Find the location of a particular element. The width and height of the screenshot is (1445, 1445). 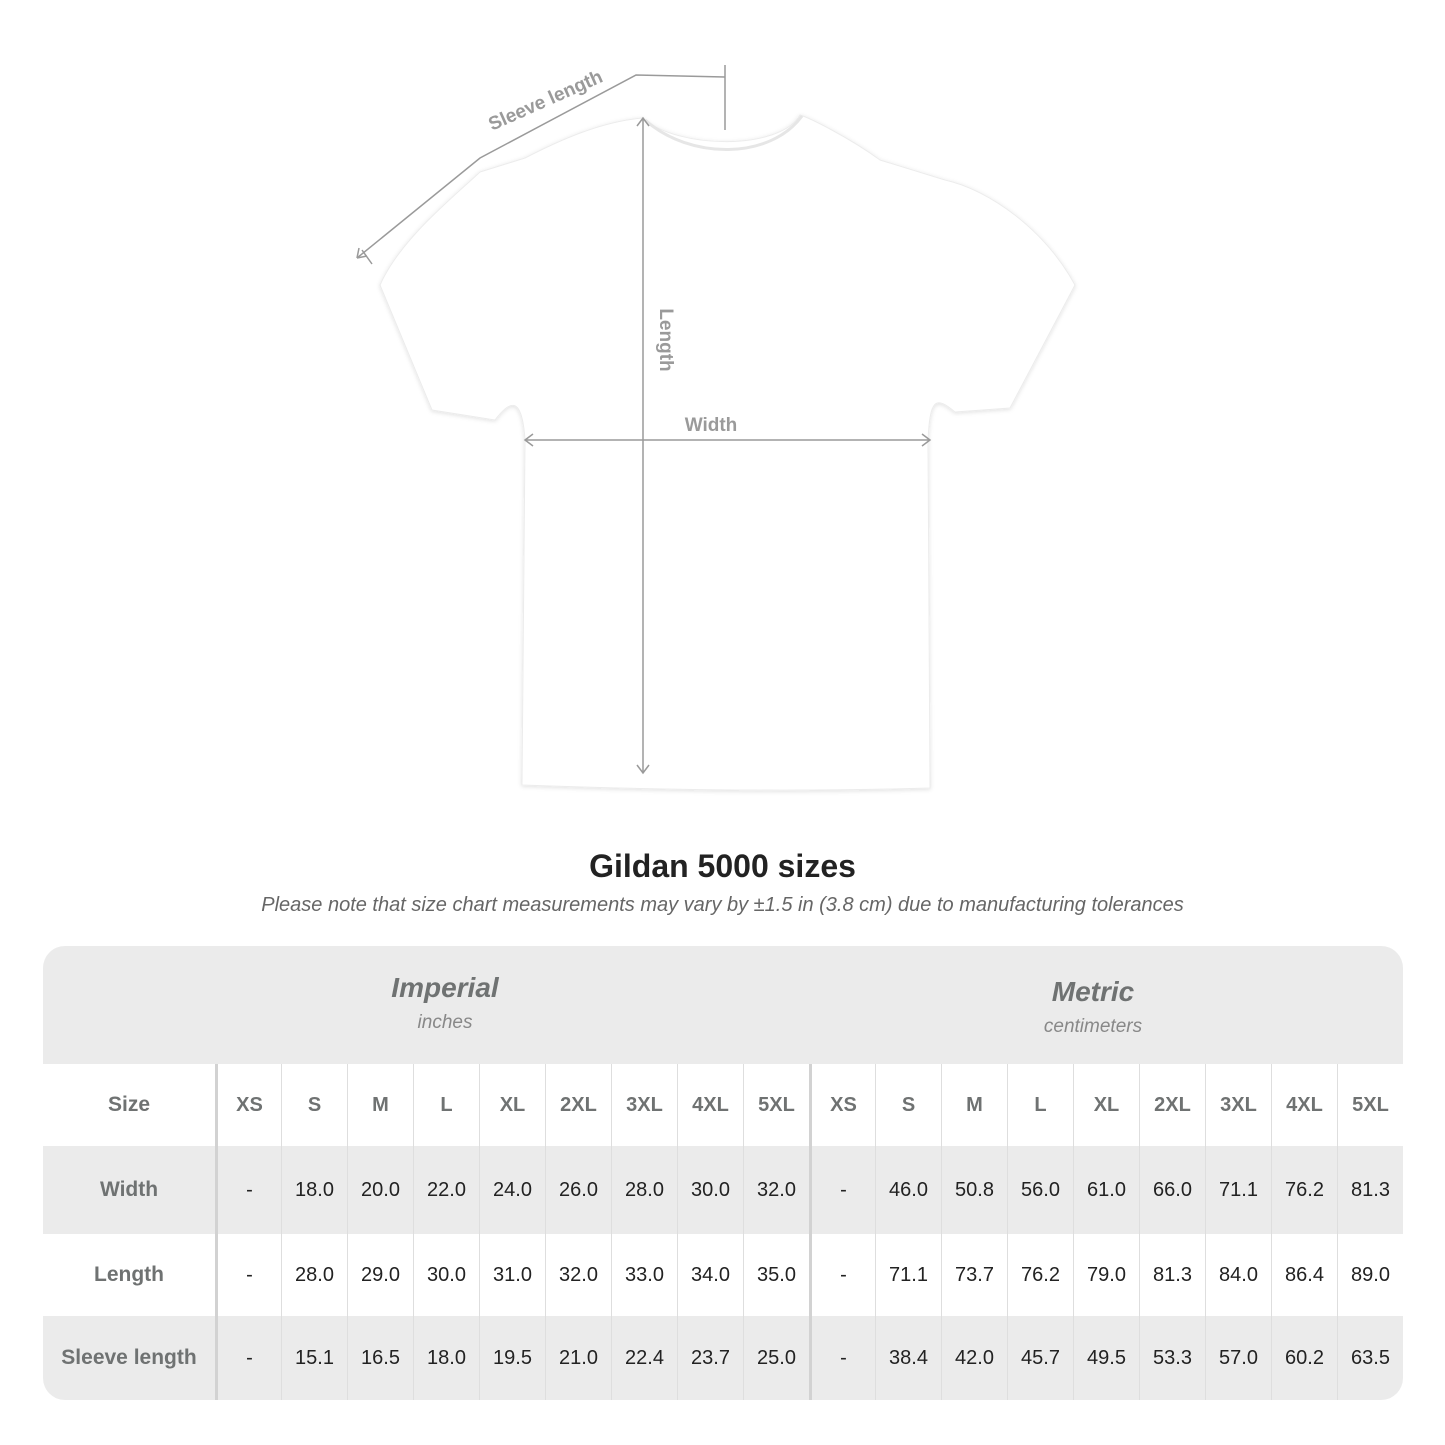

table-cell-imperial: 22.0 is located at coordinates (446, 1190).